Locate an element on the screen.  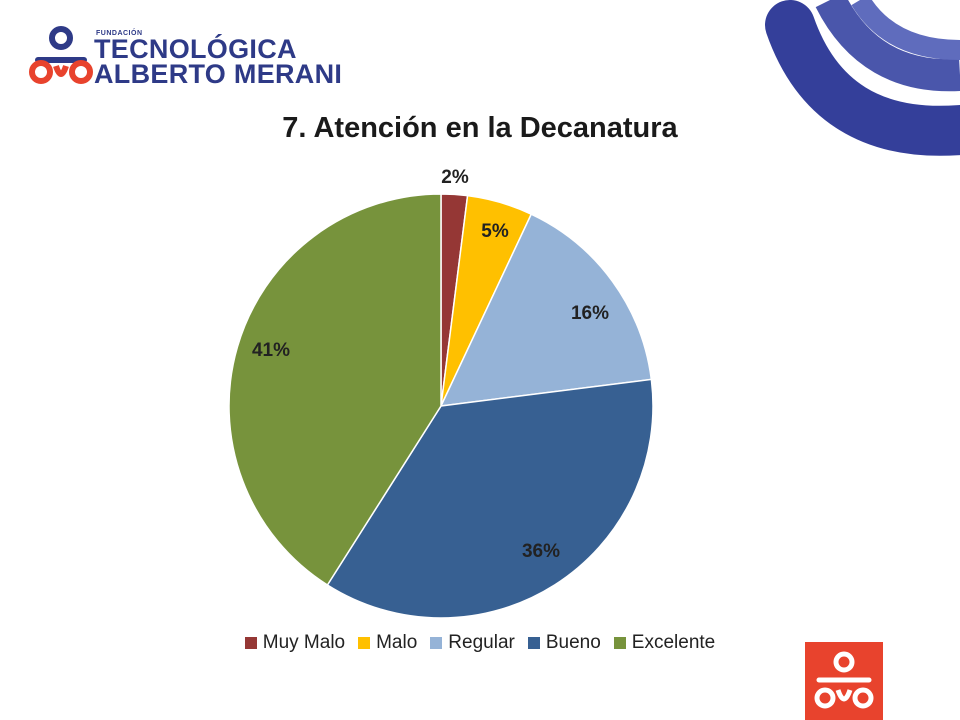
legend-swatch-muy-malo is located at coordinates (250, 643).